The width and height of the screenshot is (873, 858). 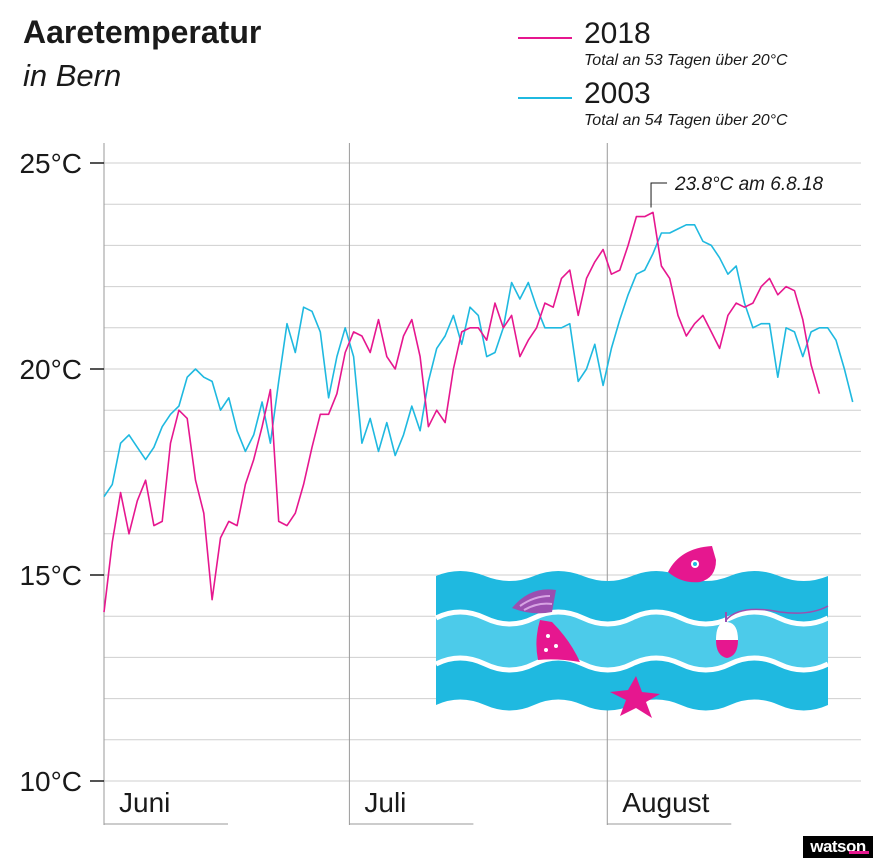 I want to click on legend-swatch-2018, so click(x=545, y=38).